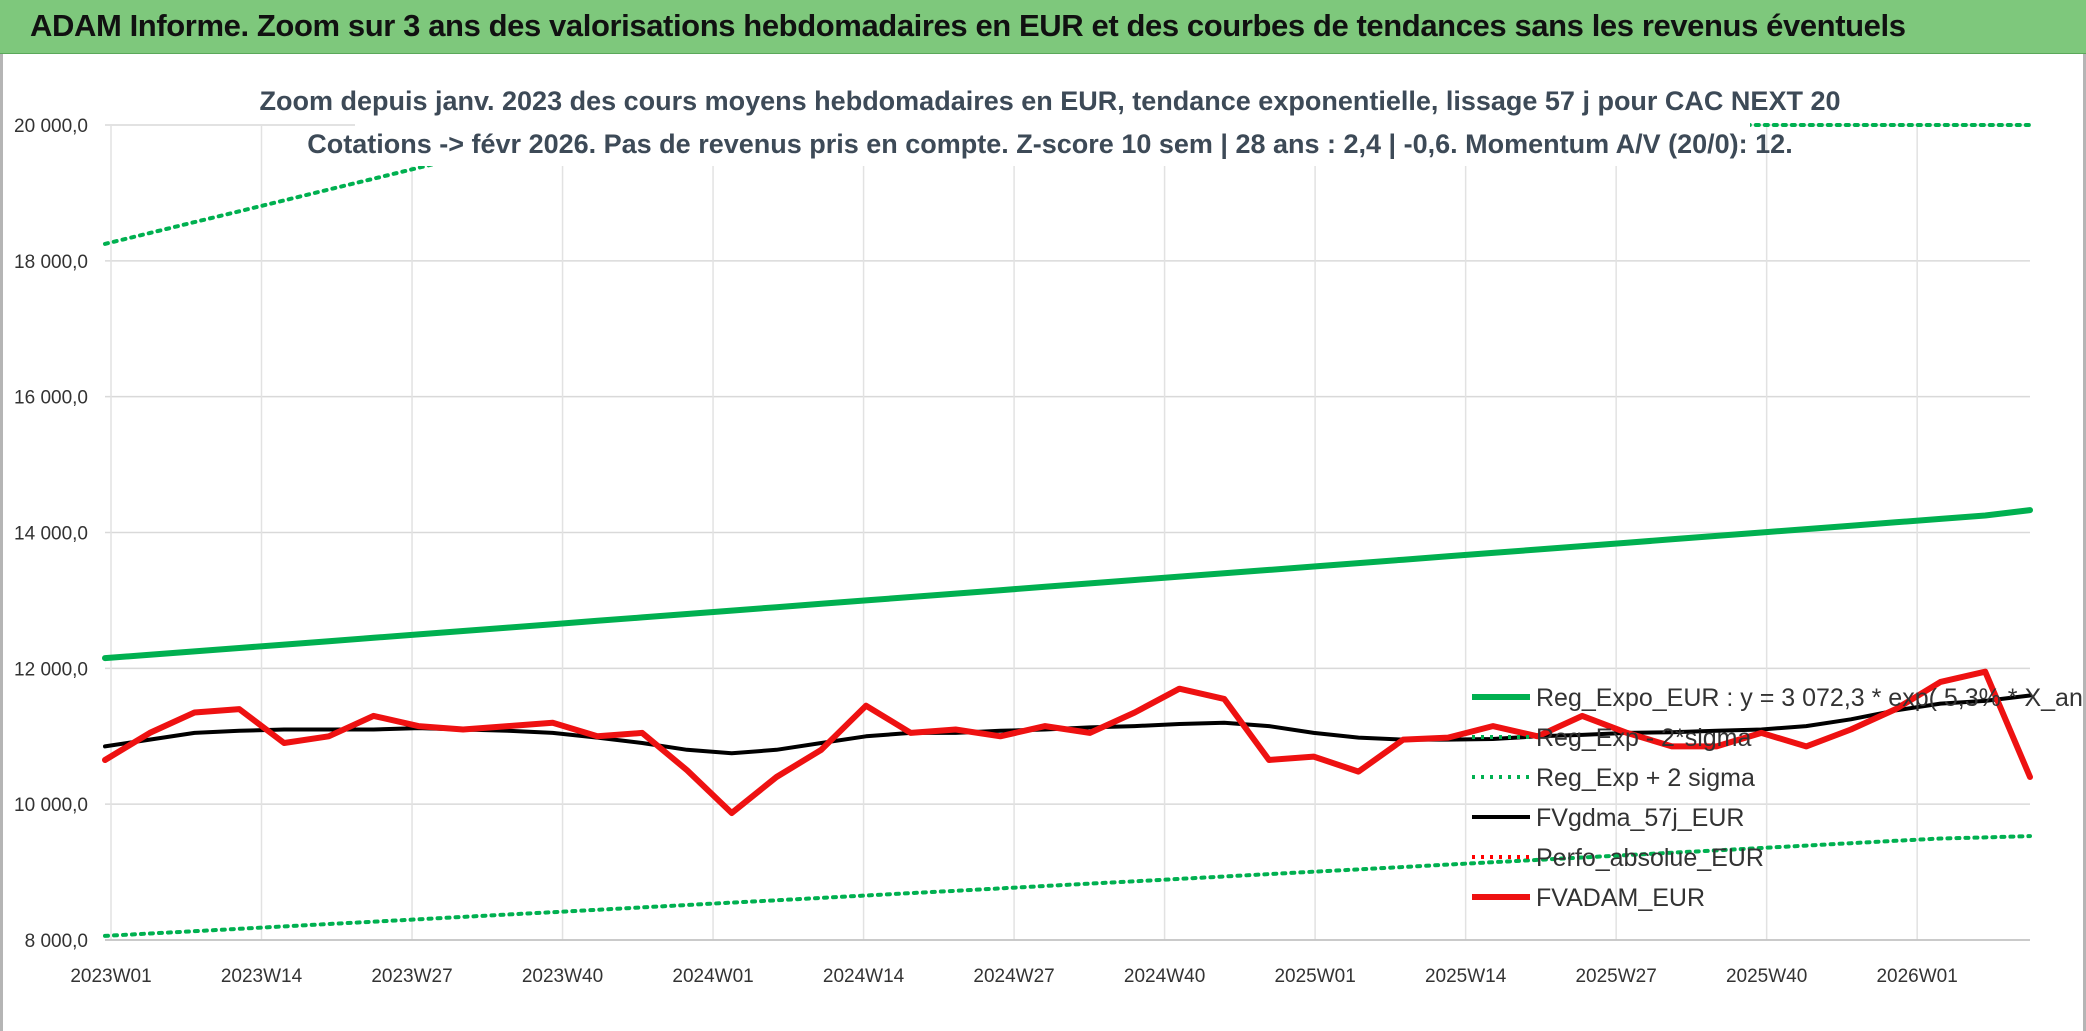 Image resolution: width=2086 pixels, height=1031 pixels. What do you see at coordinates (1052, 123) in the screenshot?
I see `chart-title-background` at bounding box center [1052, 123].